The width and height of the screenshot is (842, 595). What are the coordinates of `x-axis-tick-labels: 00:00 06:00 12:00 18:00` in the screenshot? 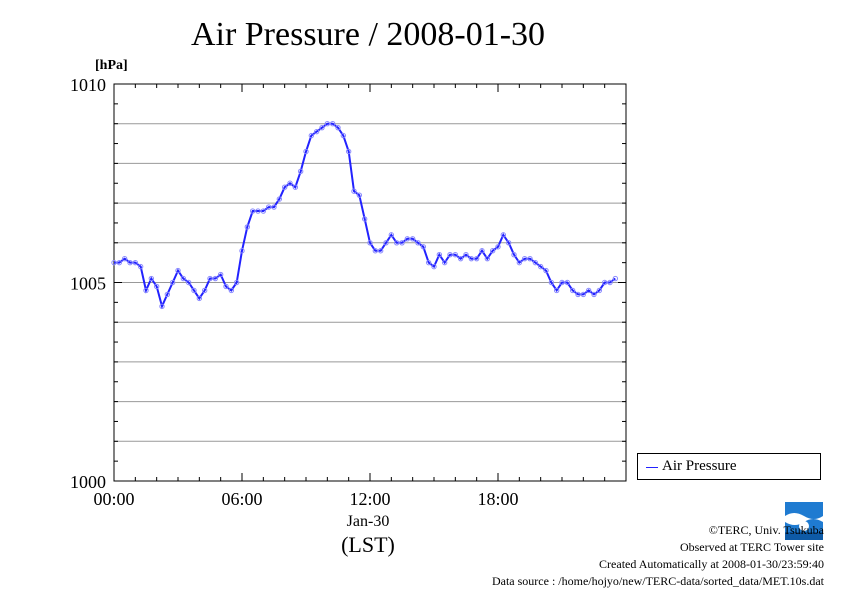 It's located at (305, 499).